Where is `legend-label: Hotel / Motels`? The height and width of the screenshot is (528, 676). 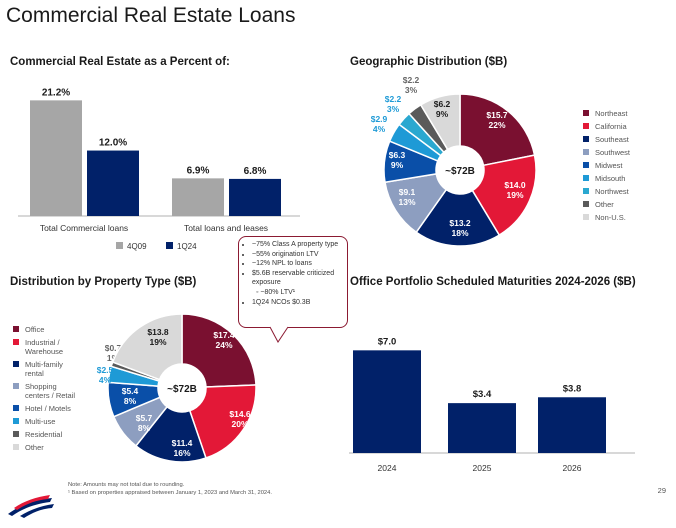
legend-label: Hotel / Motels is located at coordinates (48, 408).